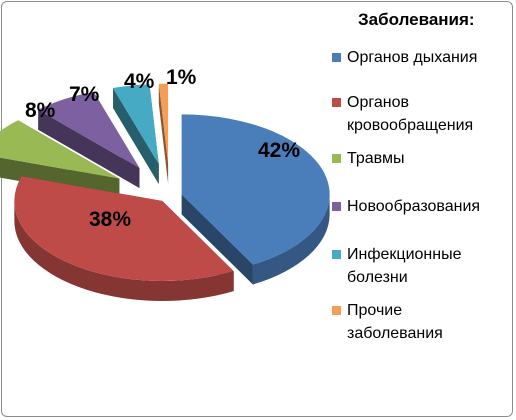 This screenshot has height=420, width=516. Describe the element at coordinates (416, 19) in the screenshot. I see `legend-title: Заболевания:` at that location.